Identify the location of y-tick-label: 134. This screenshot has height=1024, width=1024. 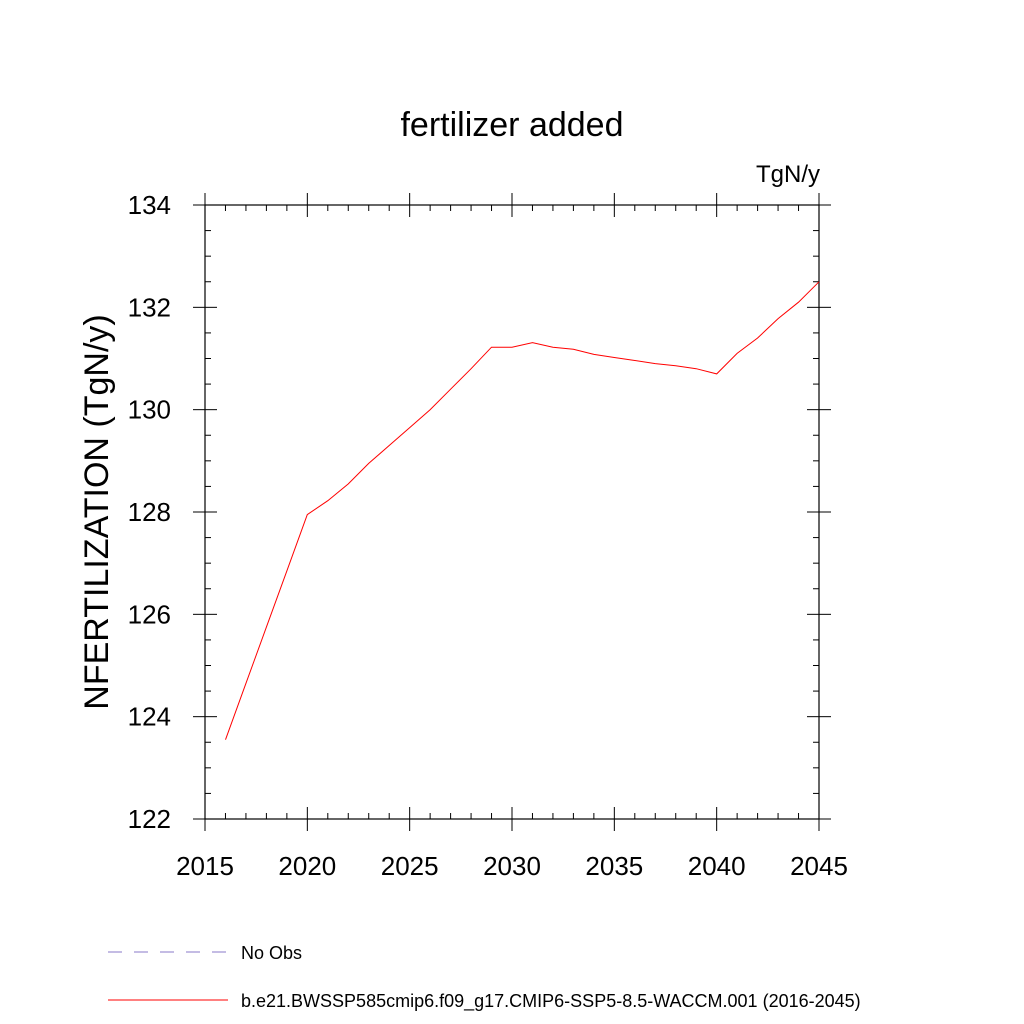
(149, 205).